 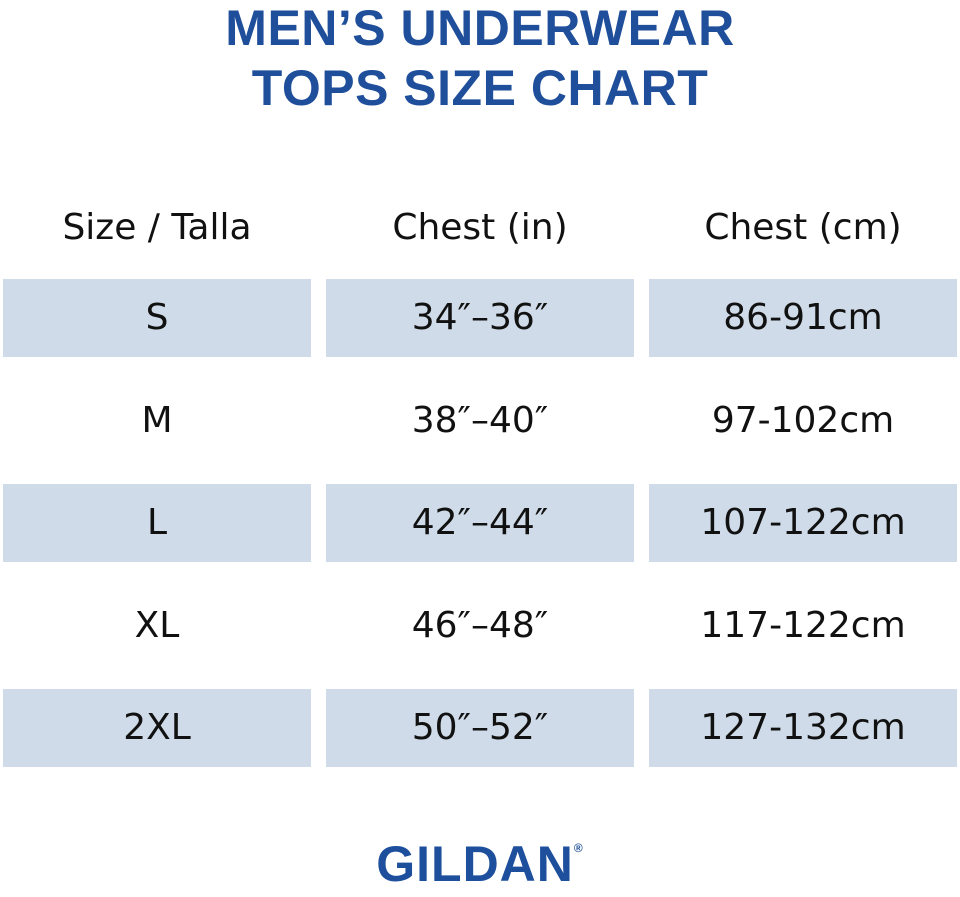 I want to click on chart-title-line1: MEN’S UNDERWEAR, so click(x=480, y=28).